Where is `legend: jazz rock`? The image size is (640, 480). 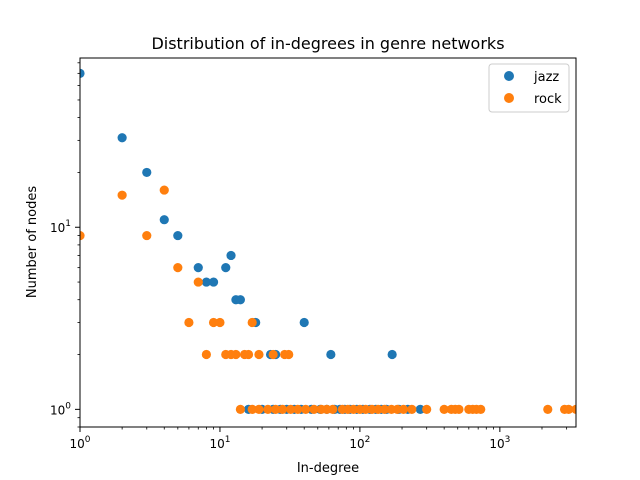
legend: jazz rock is located at coordinates (529, 88).